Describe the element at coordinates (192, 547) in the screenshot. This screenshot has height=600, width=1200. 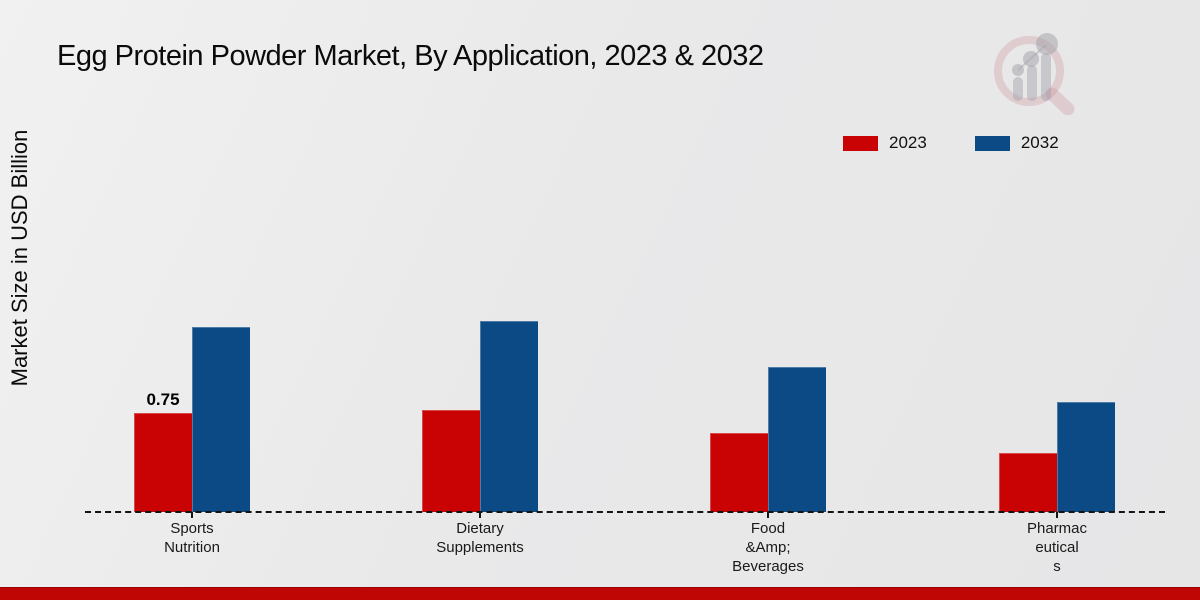
I see `x-axis-label-line: Nutrition` at that location.